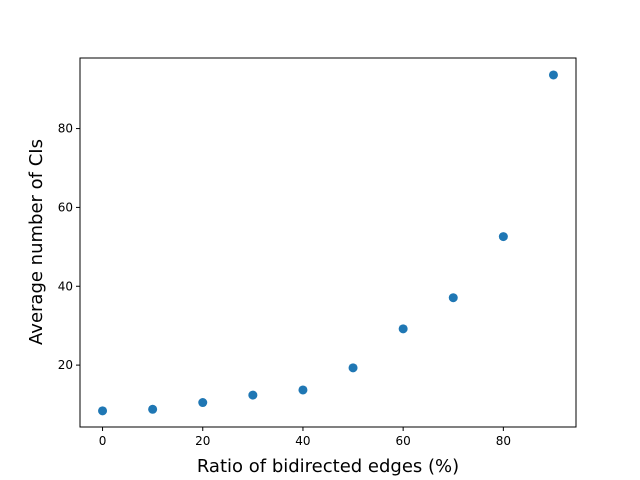 Image resolution: width=640 pixels, height=480 pixels. I want to click on x-axis-ticks: 0 20 40 60 80, so click(305, 437).